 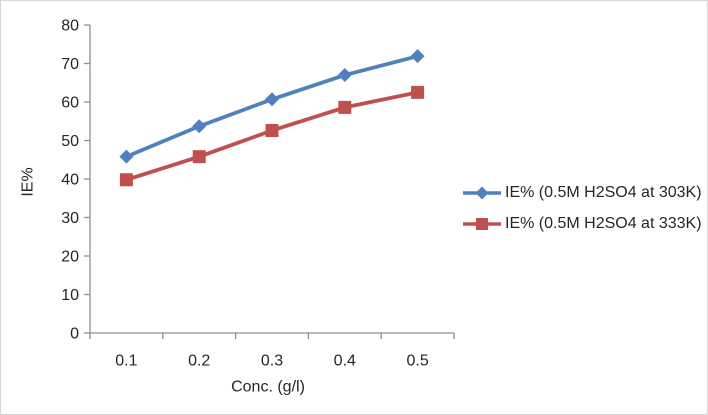 What do you see at coordinates (345, 361) in the screenshot?
I see `x-axis-tick-label: 0.4` at bounding box center [345, 361].